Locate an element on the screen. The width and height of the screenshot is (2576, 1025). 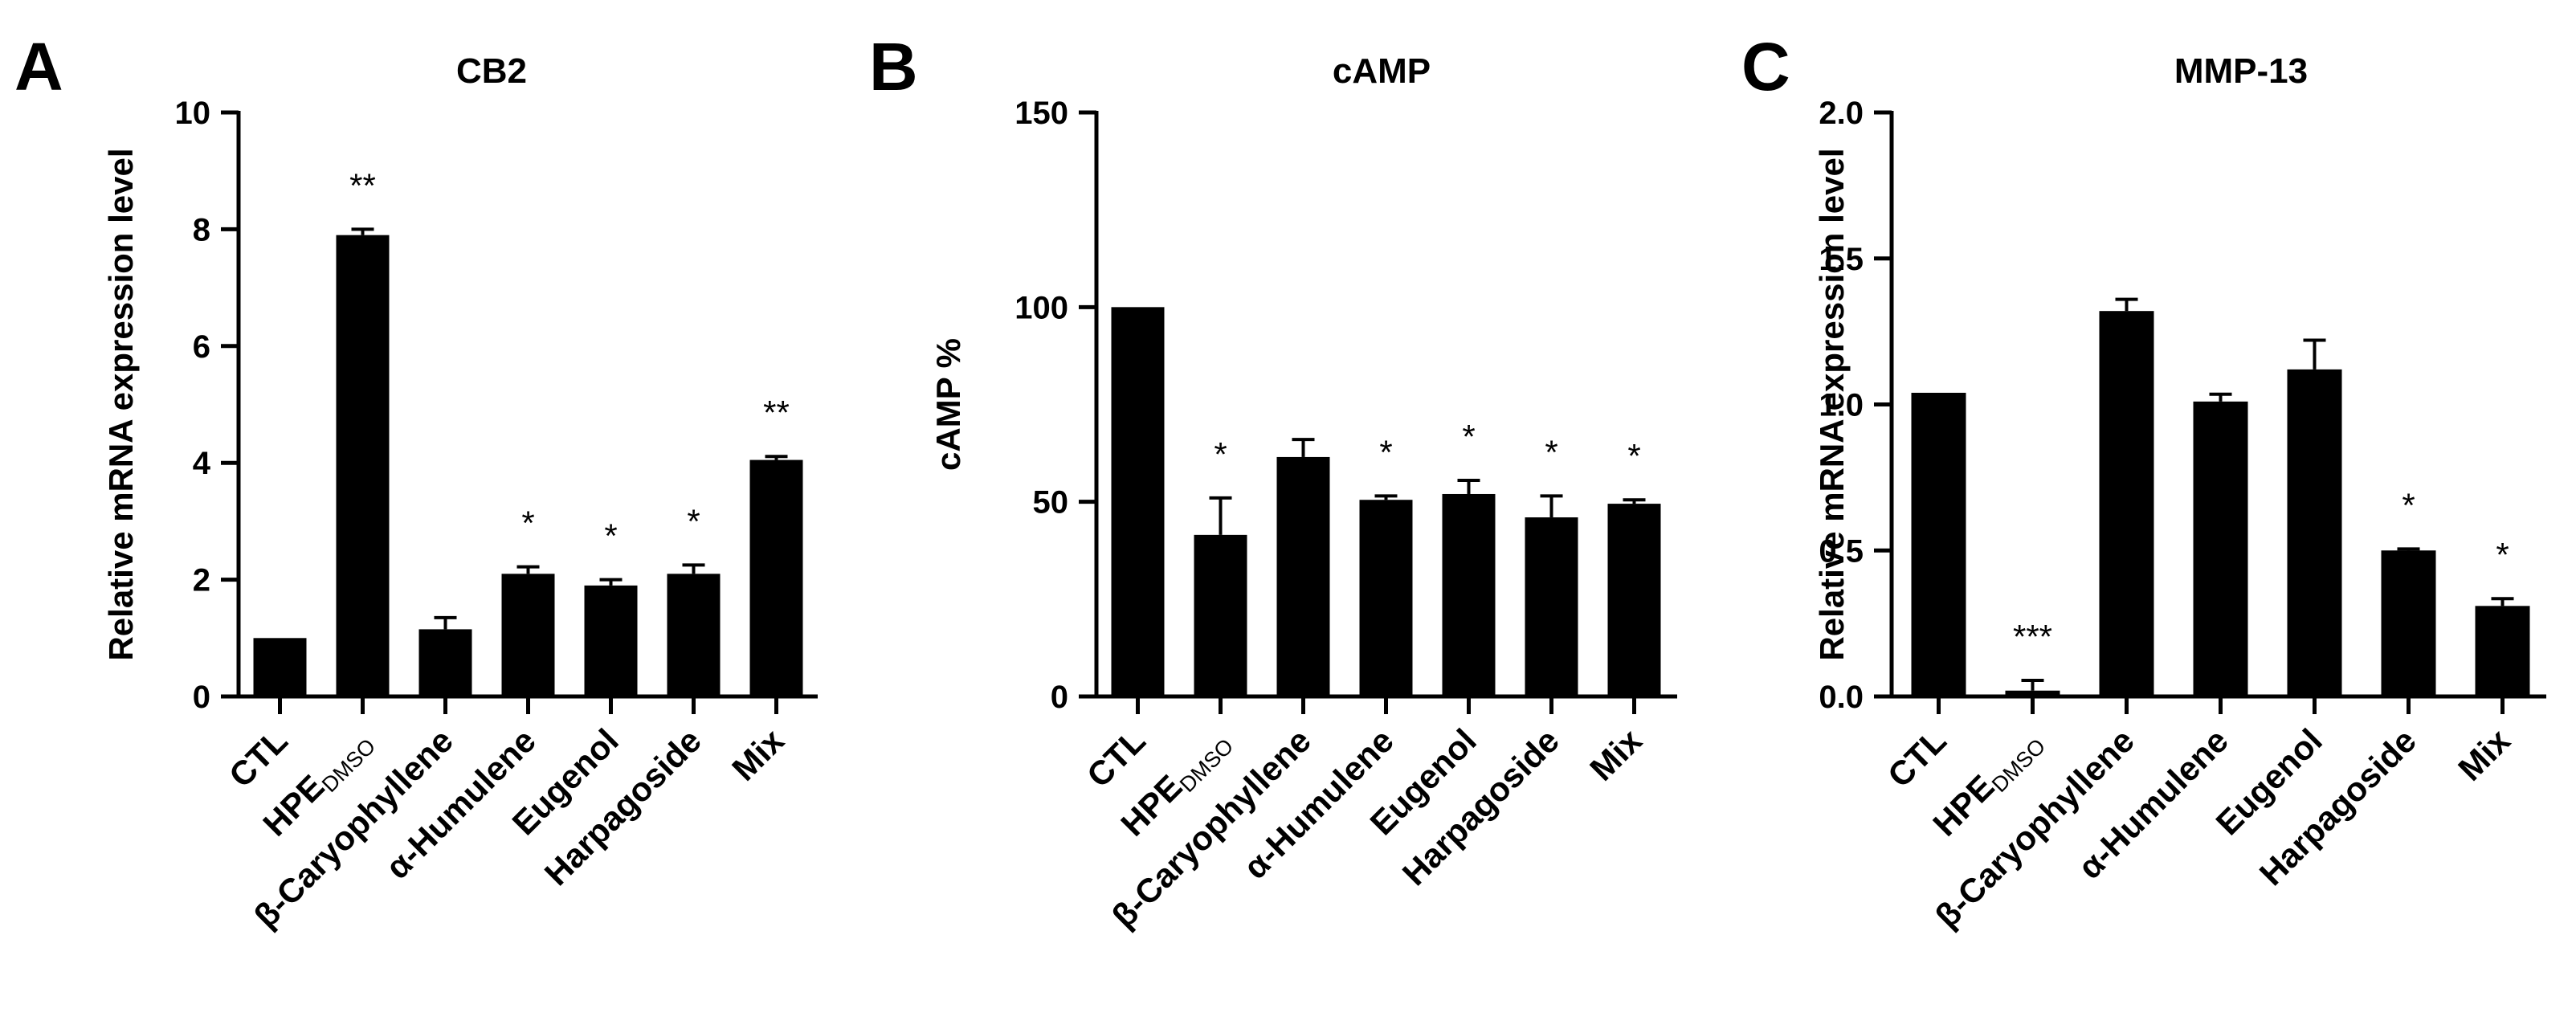
chart-title: CB2 is located at coordinates (491, 71).